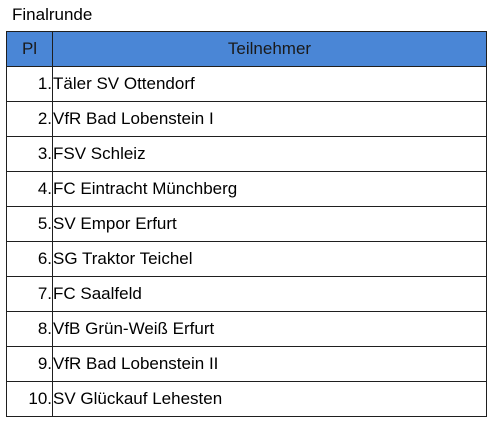  I want to click on team-cell: SV Empor Erfurt, so click(269, 224).